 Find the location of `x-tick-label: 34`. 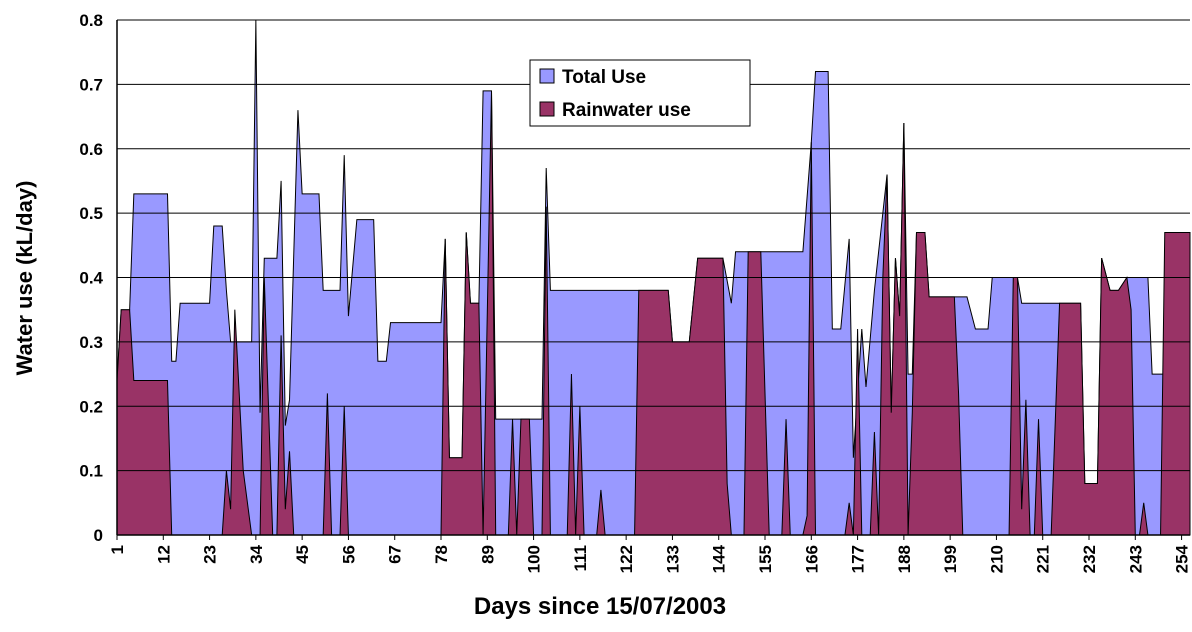

x-tick-label: 34 is located at coordinates (256, 553).